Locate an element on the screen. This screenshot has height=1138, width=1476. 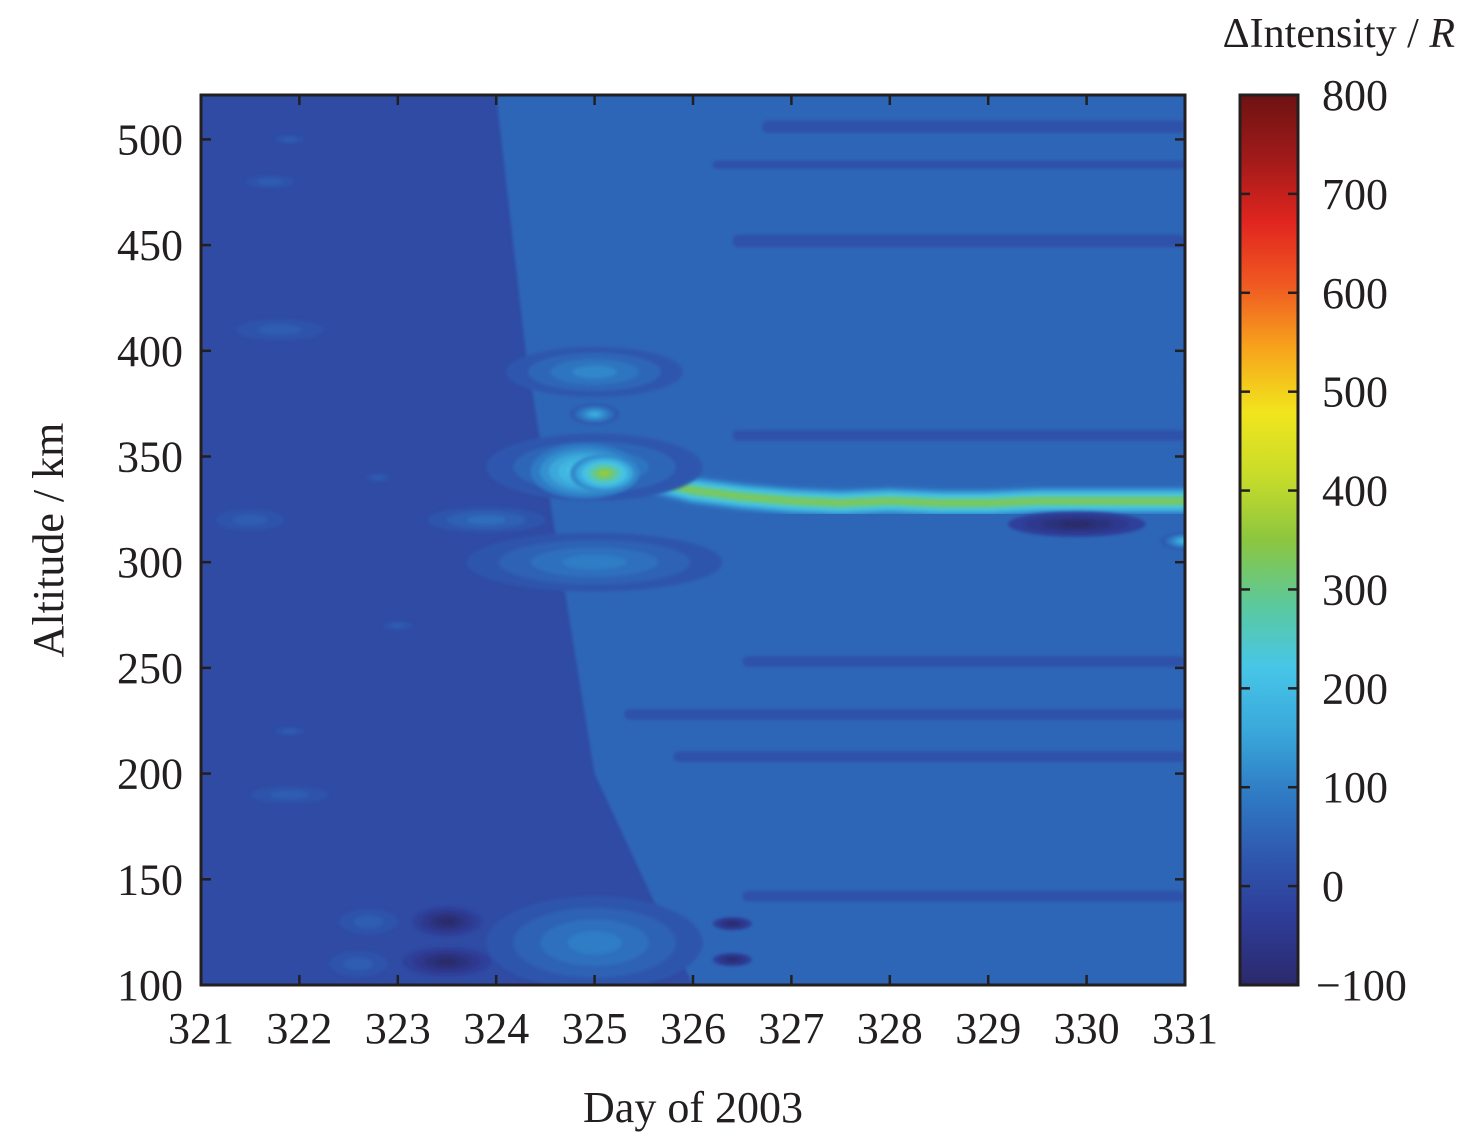
y-tick-label: 450 is located at coordinates (150, 245).